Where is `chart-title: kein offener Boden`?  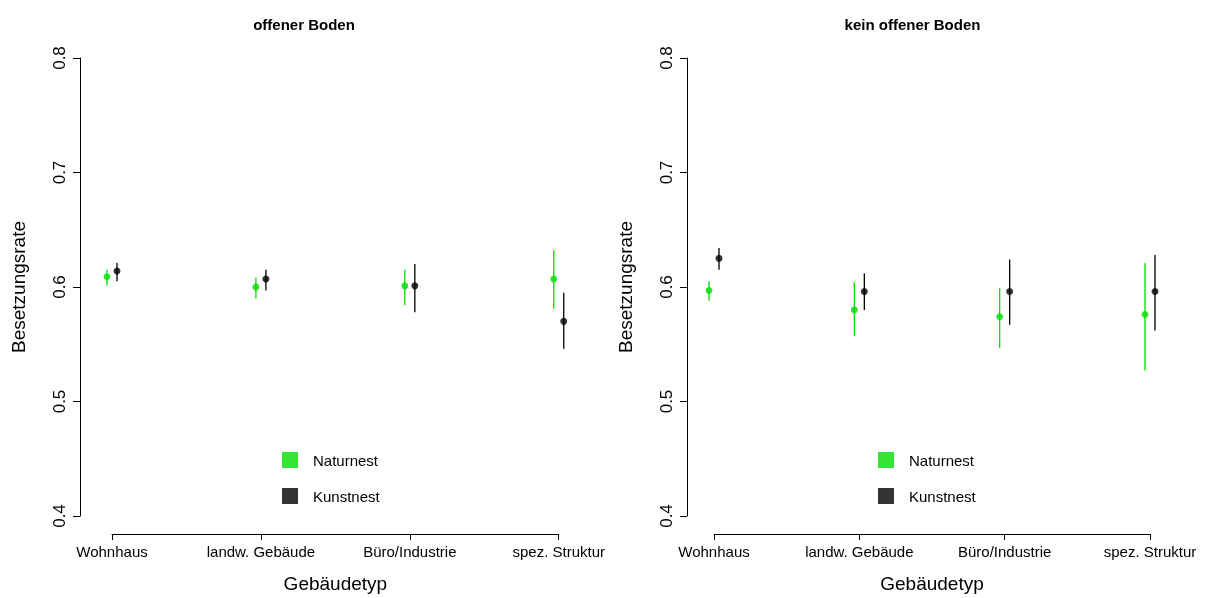
chart-title: kein offener Boden is located at coordinates (912, 24).